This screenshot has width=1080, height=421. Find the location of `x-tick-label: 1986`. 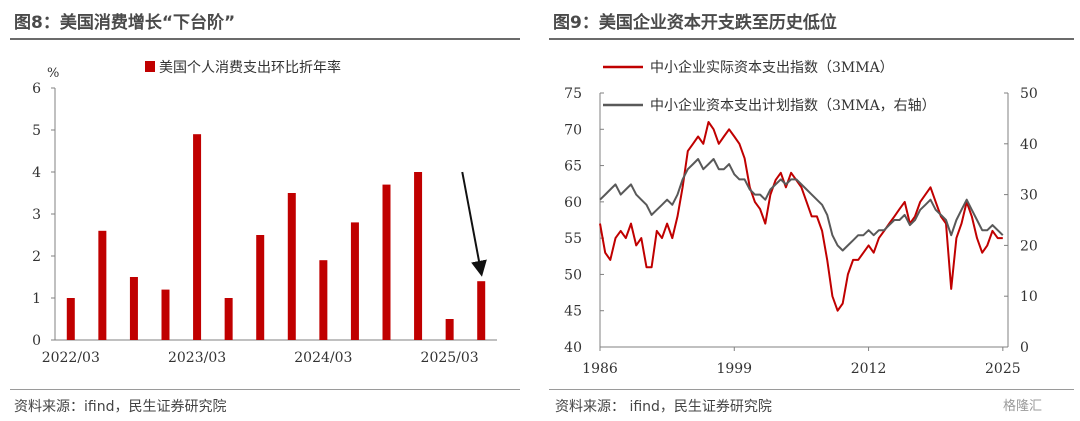

x-tick-label: 1986 is located at coordinates (600, 369).